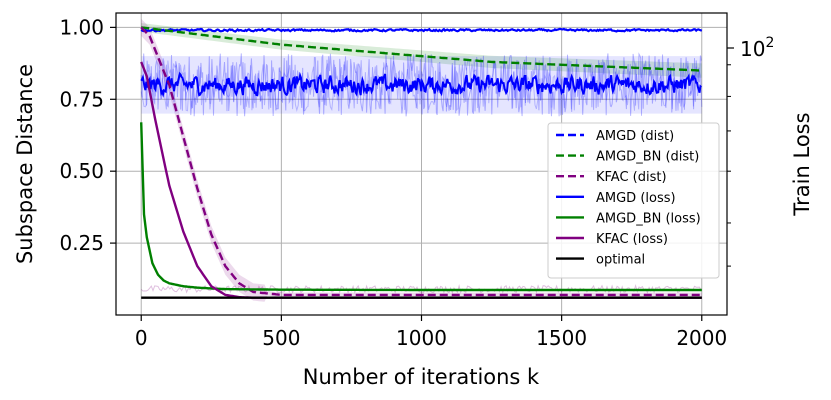  I want to click on legend-label: KFAC (dist), so click(631, 177).